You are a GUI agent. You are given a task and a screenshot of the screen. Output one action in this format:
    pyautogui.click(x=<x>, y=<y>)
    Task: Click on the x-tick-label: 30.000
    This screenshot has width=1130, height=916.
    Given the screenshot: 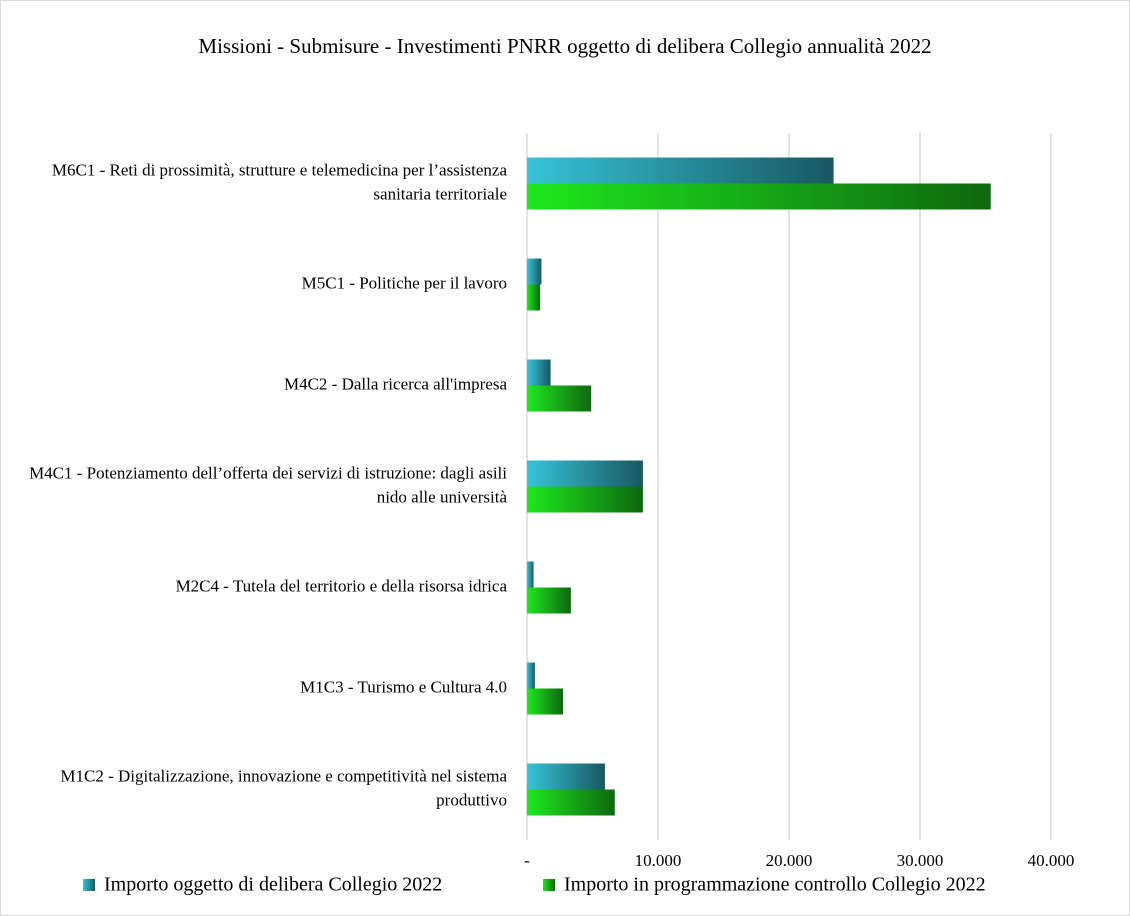 What is the action you would take?
    pyautogui.click(x=920, y=860)
    